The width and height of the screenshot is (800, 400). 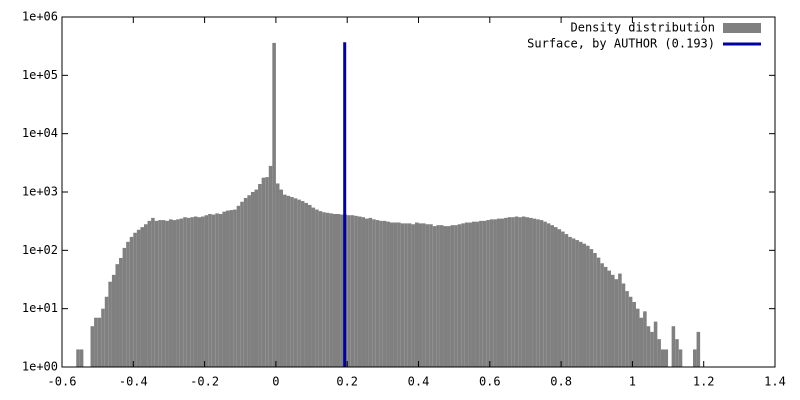 What do you see at coordinates (742, 28) in the screenshot?
I see `legend-swatch` at bounding box center [742, 28].